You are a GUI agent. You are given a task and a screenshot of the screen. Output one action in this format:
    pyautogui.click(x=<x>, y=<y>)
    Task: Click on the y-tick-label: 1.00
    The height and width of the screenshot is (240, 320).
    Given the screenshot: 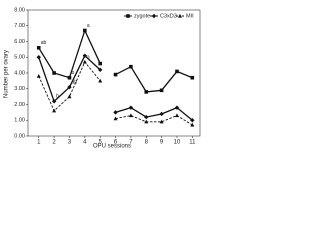 What is the action you would take?
    pyautogui.click(x=19, y=121)
    